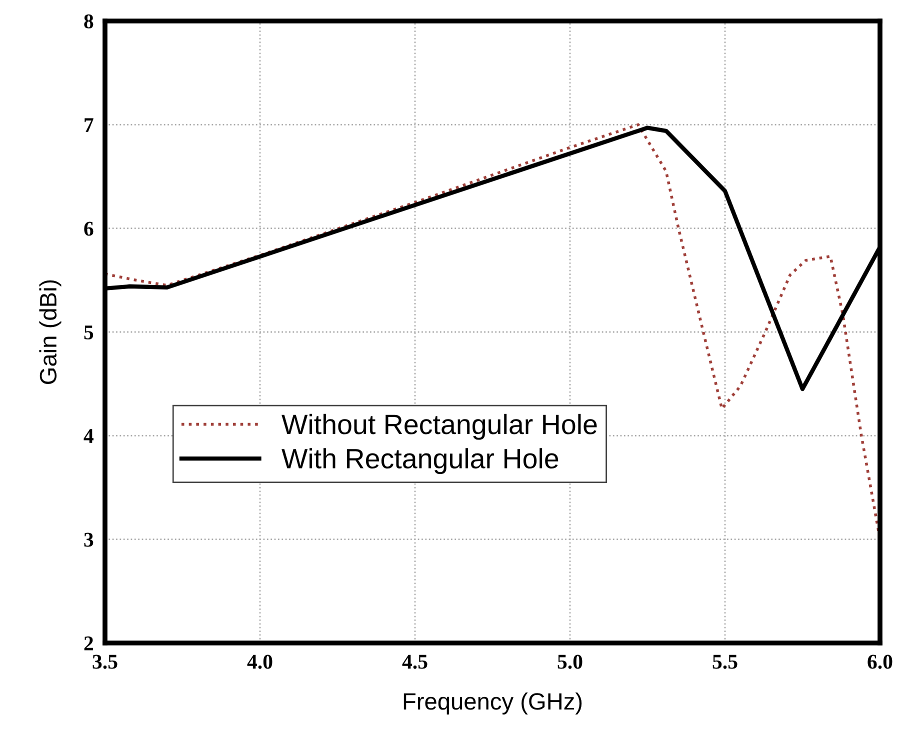  I want to click on x-tick-label: 4.0, so click(259, 661).